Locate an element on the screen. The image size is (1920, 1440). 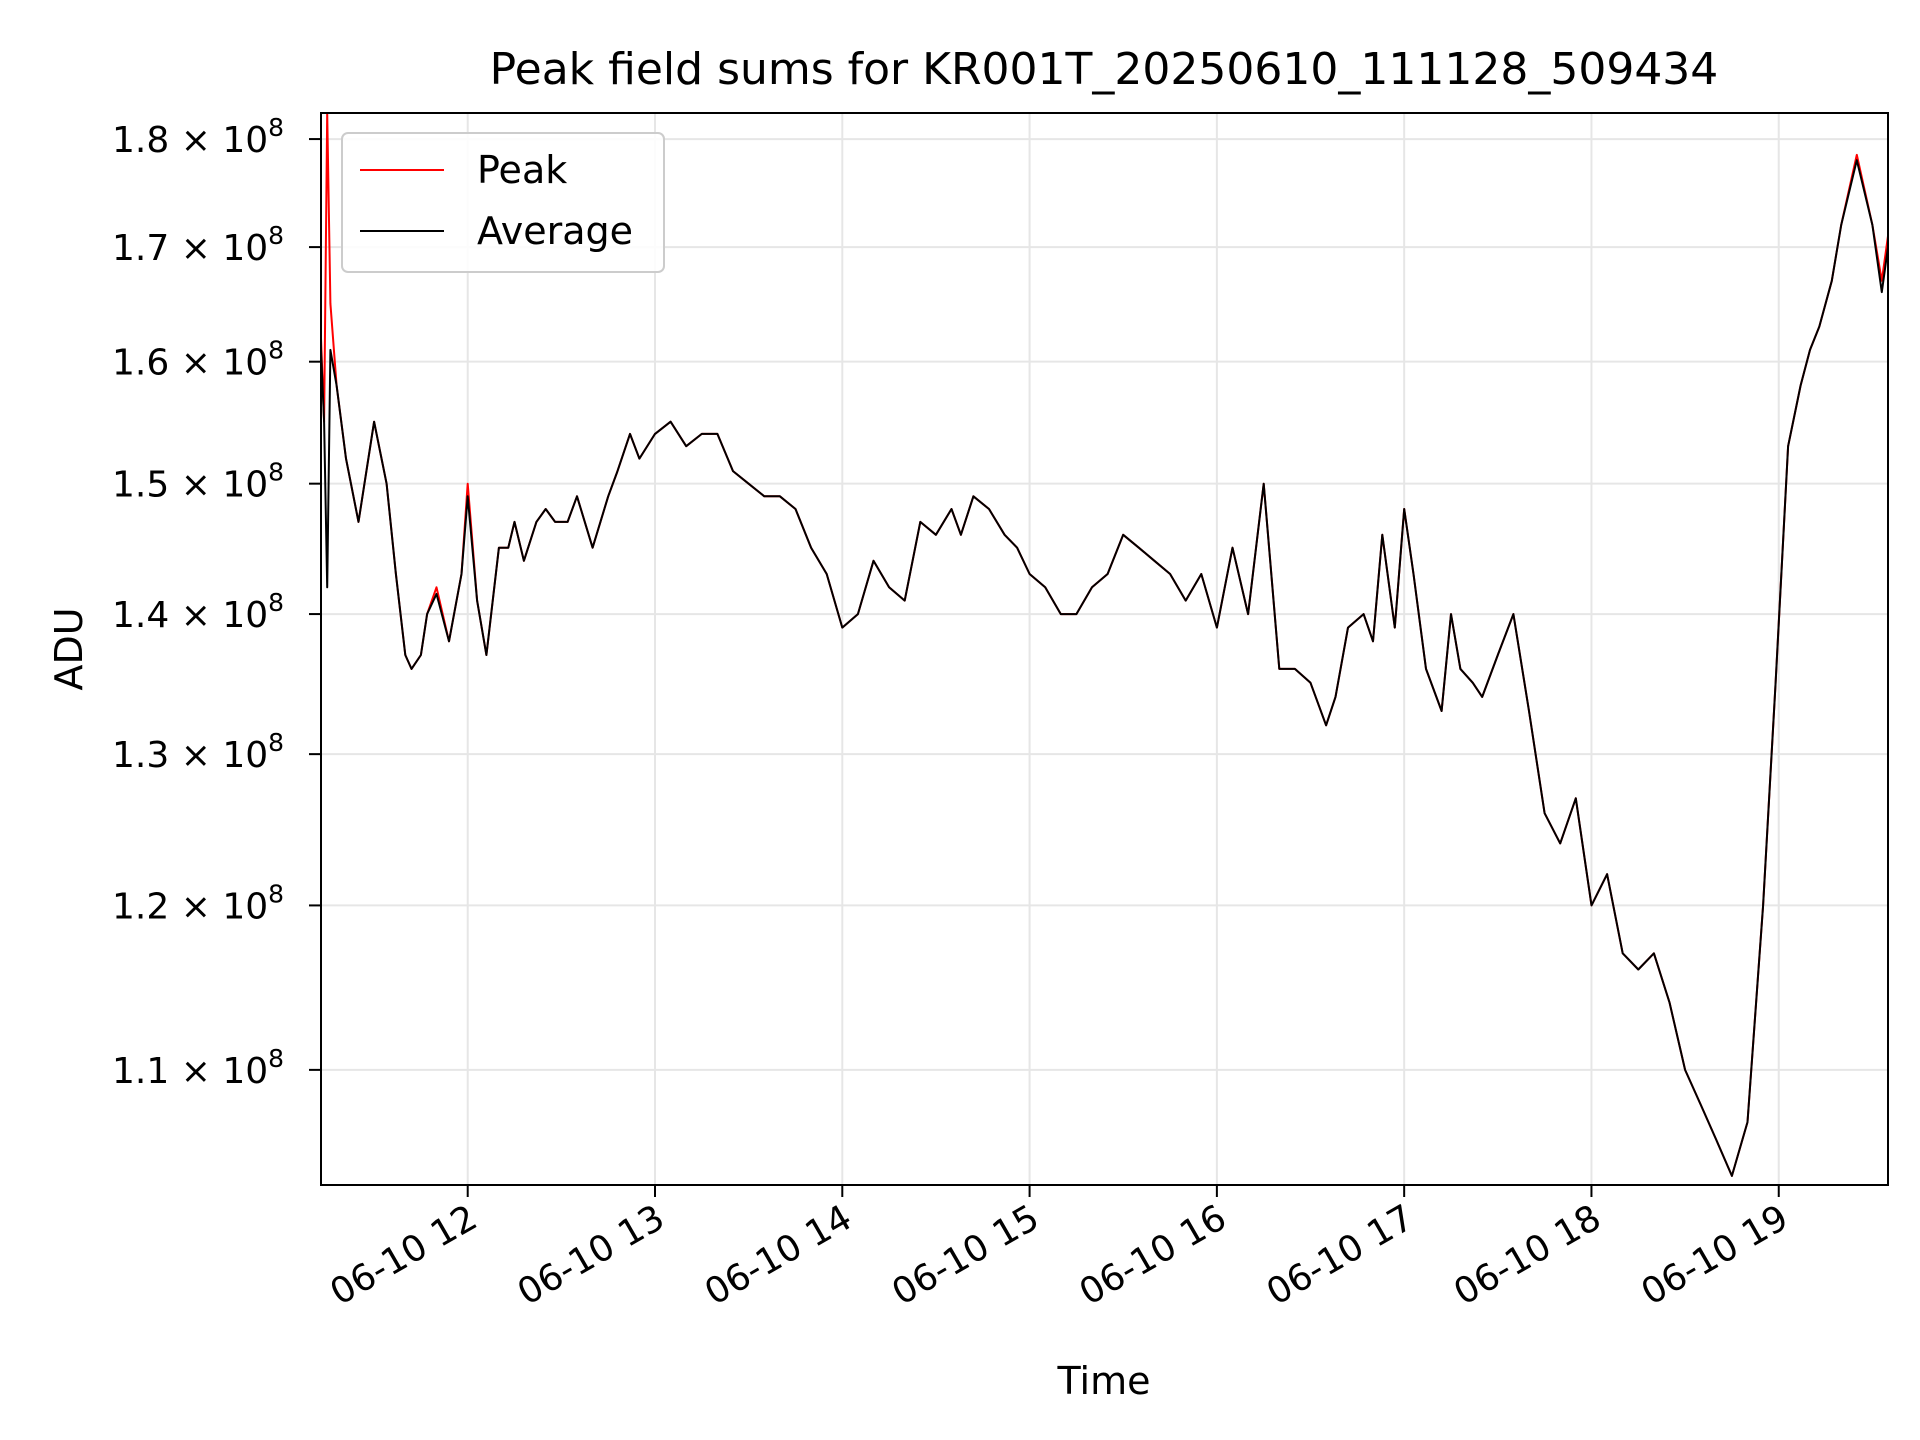
y-axis-label: ADU is located at coordinates (69, 648).